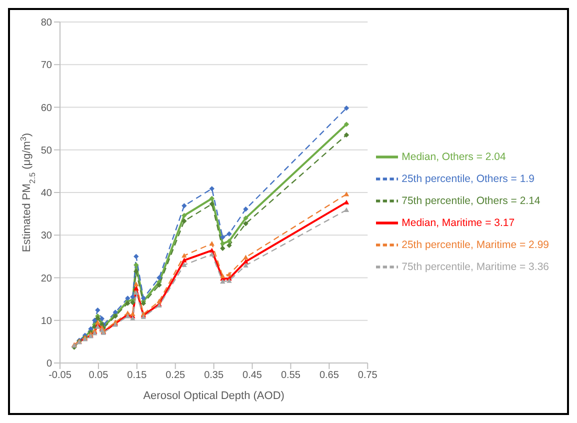  What do you see at coordinates (329, 376) in the screenshot?
I see `x-tick-label: 0.65` at bounding box center [329, 376].